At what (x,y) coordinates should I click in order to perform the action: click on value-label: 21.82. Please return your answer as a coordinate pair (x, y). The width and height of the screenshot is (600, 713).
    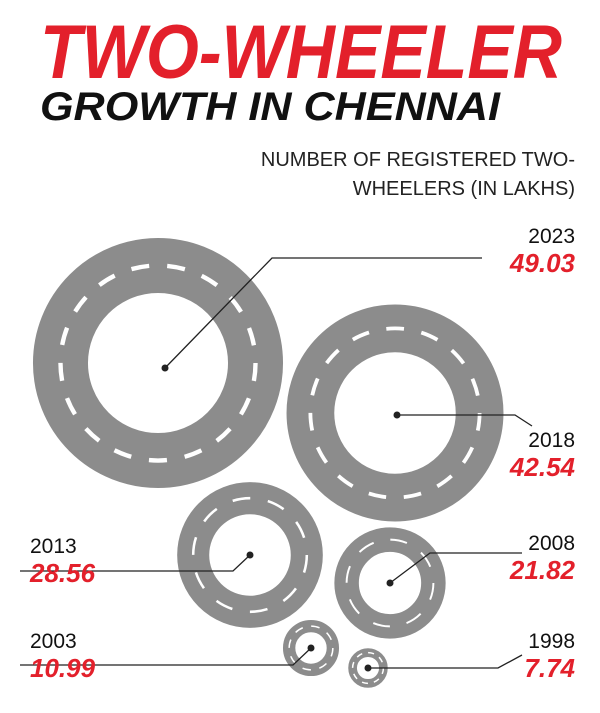
    Looking at the image, I should click on (542, 570).